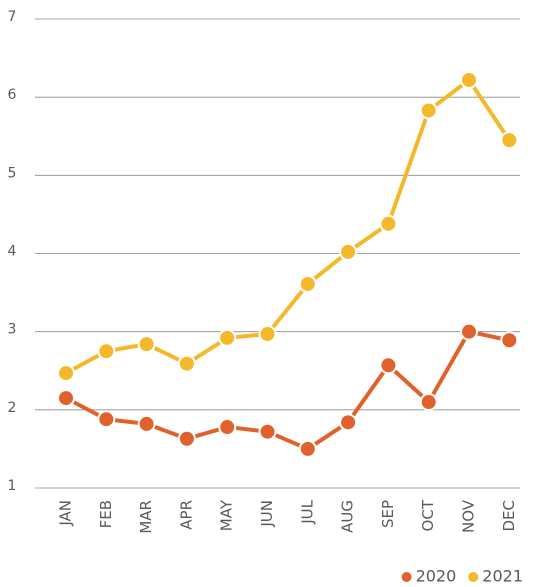 Image resolution: width=533 pixels, height=587 pixels. What do you see at coordinates (146, 517) in the screenshot?
I see `x-tick-label: MAR` at bounding box center [146, 517].